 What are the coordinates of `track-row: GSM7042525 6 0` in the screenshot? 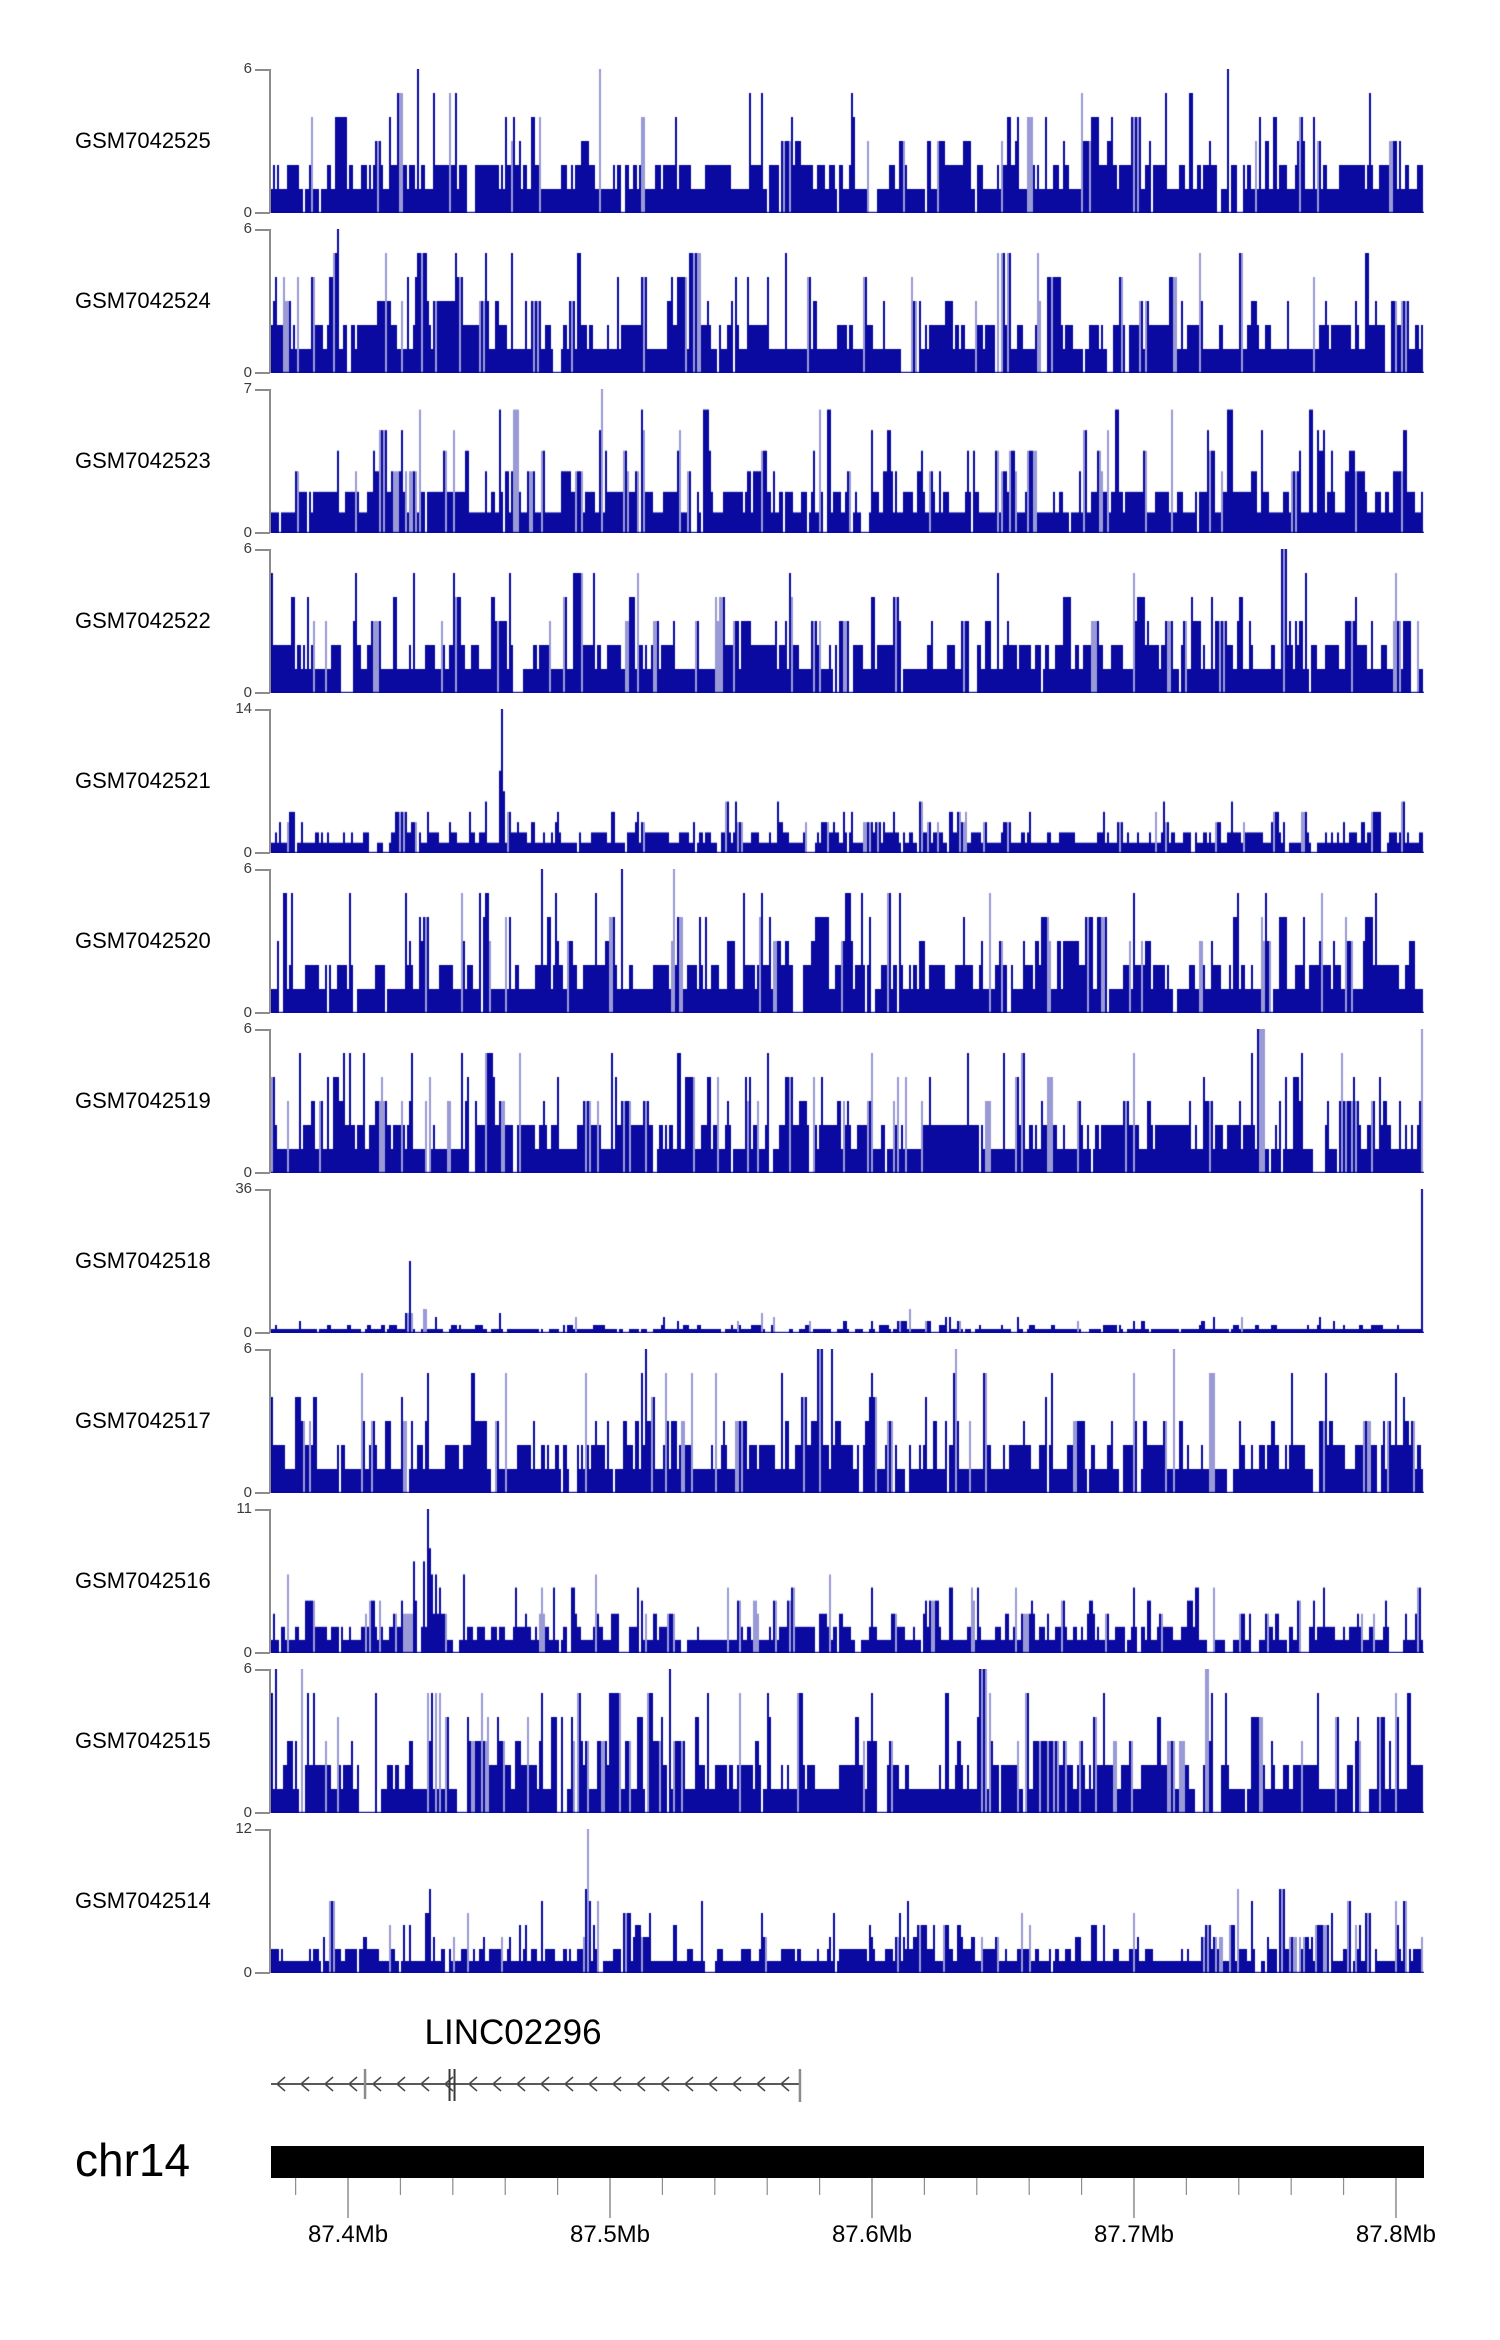 It's located at (750, 144).